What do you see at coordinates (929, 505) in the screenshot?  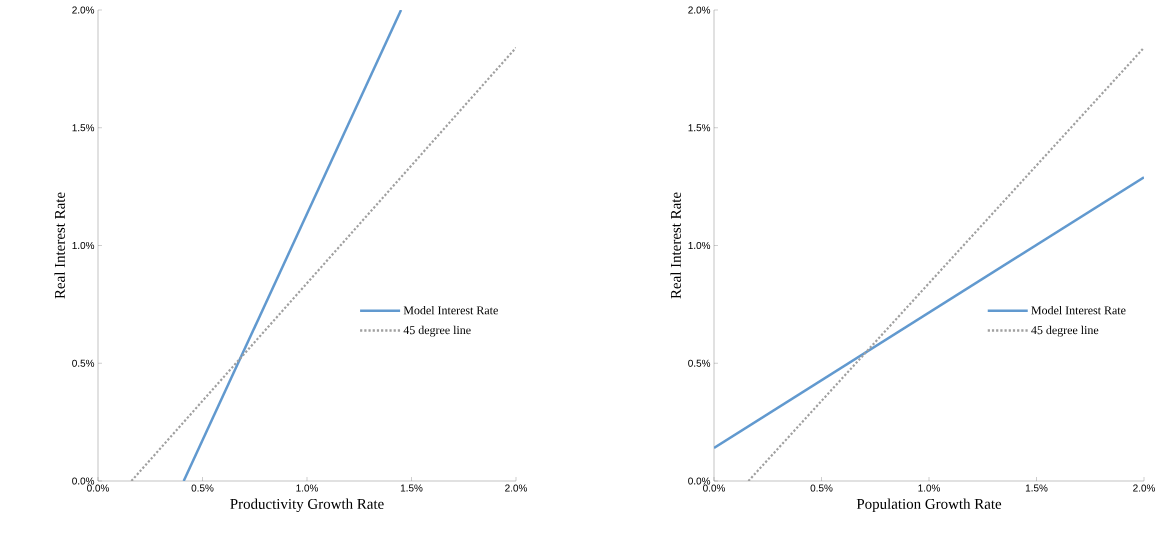 I see `x-axis-title: Population Growth Rate` at bounding box center [929, 505].